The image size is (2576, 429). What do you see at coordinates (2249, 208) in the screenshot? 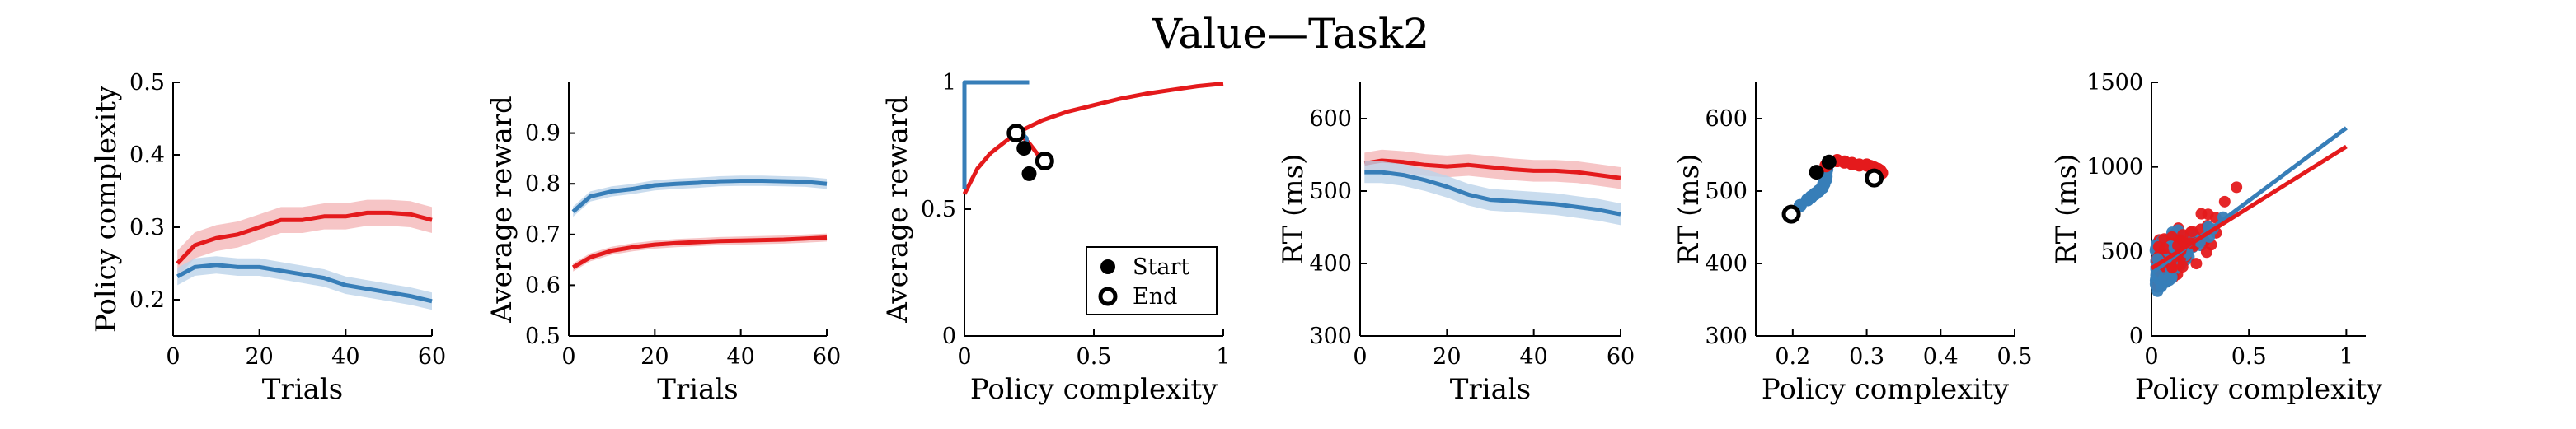
I see `fit-line-red` at bounding box center [2249, 208].